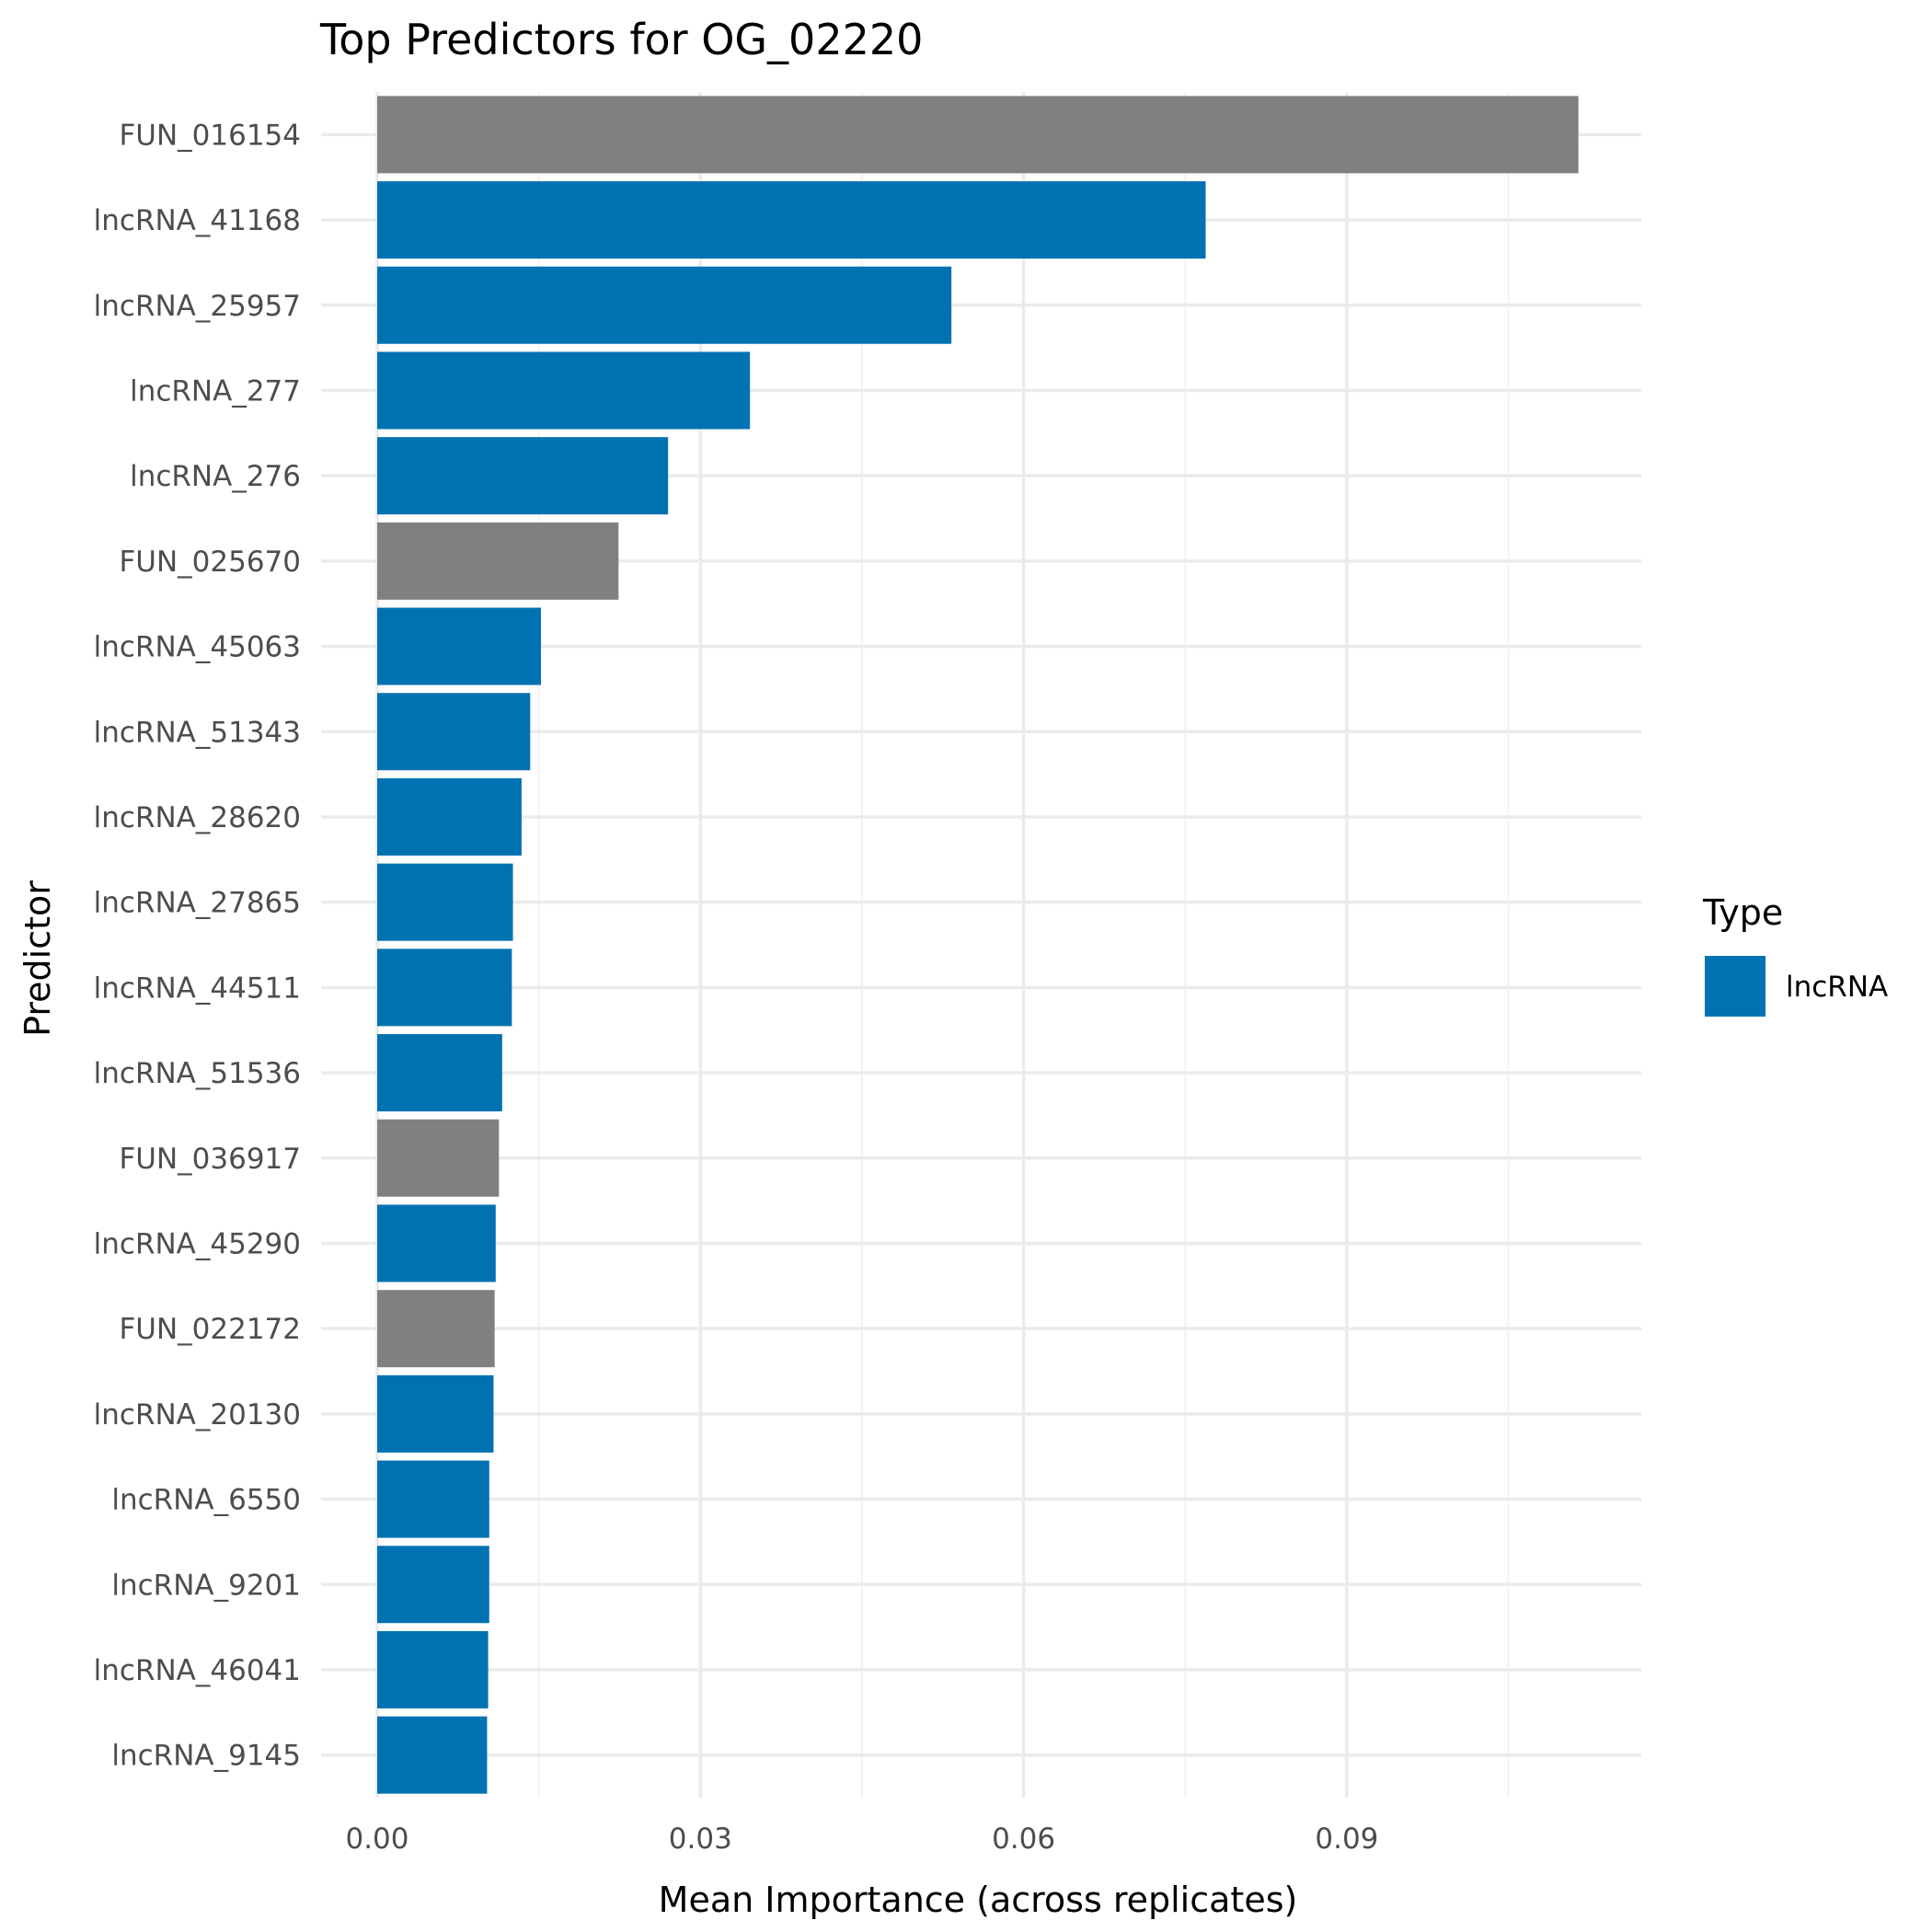 This screenshot has height=1932, width=1932. I want to click on y-axis-title: Predictor, so click(37, 958).